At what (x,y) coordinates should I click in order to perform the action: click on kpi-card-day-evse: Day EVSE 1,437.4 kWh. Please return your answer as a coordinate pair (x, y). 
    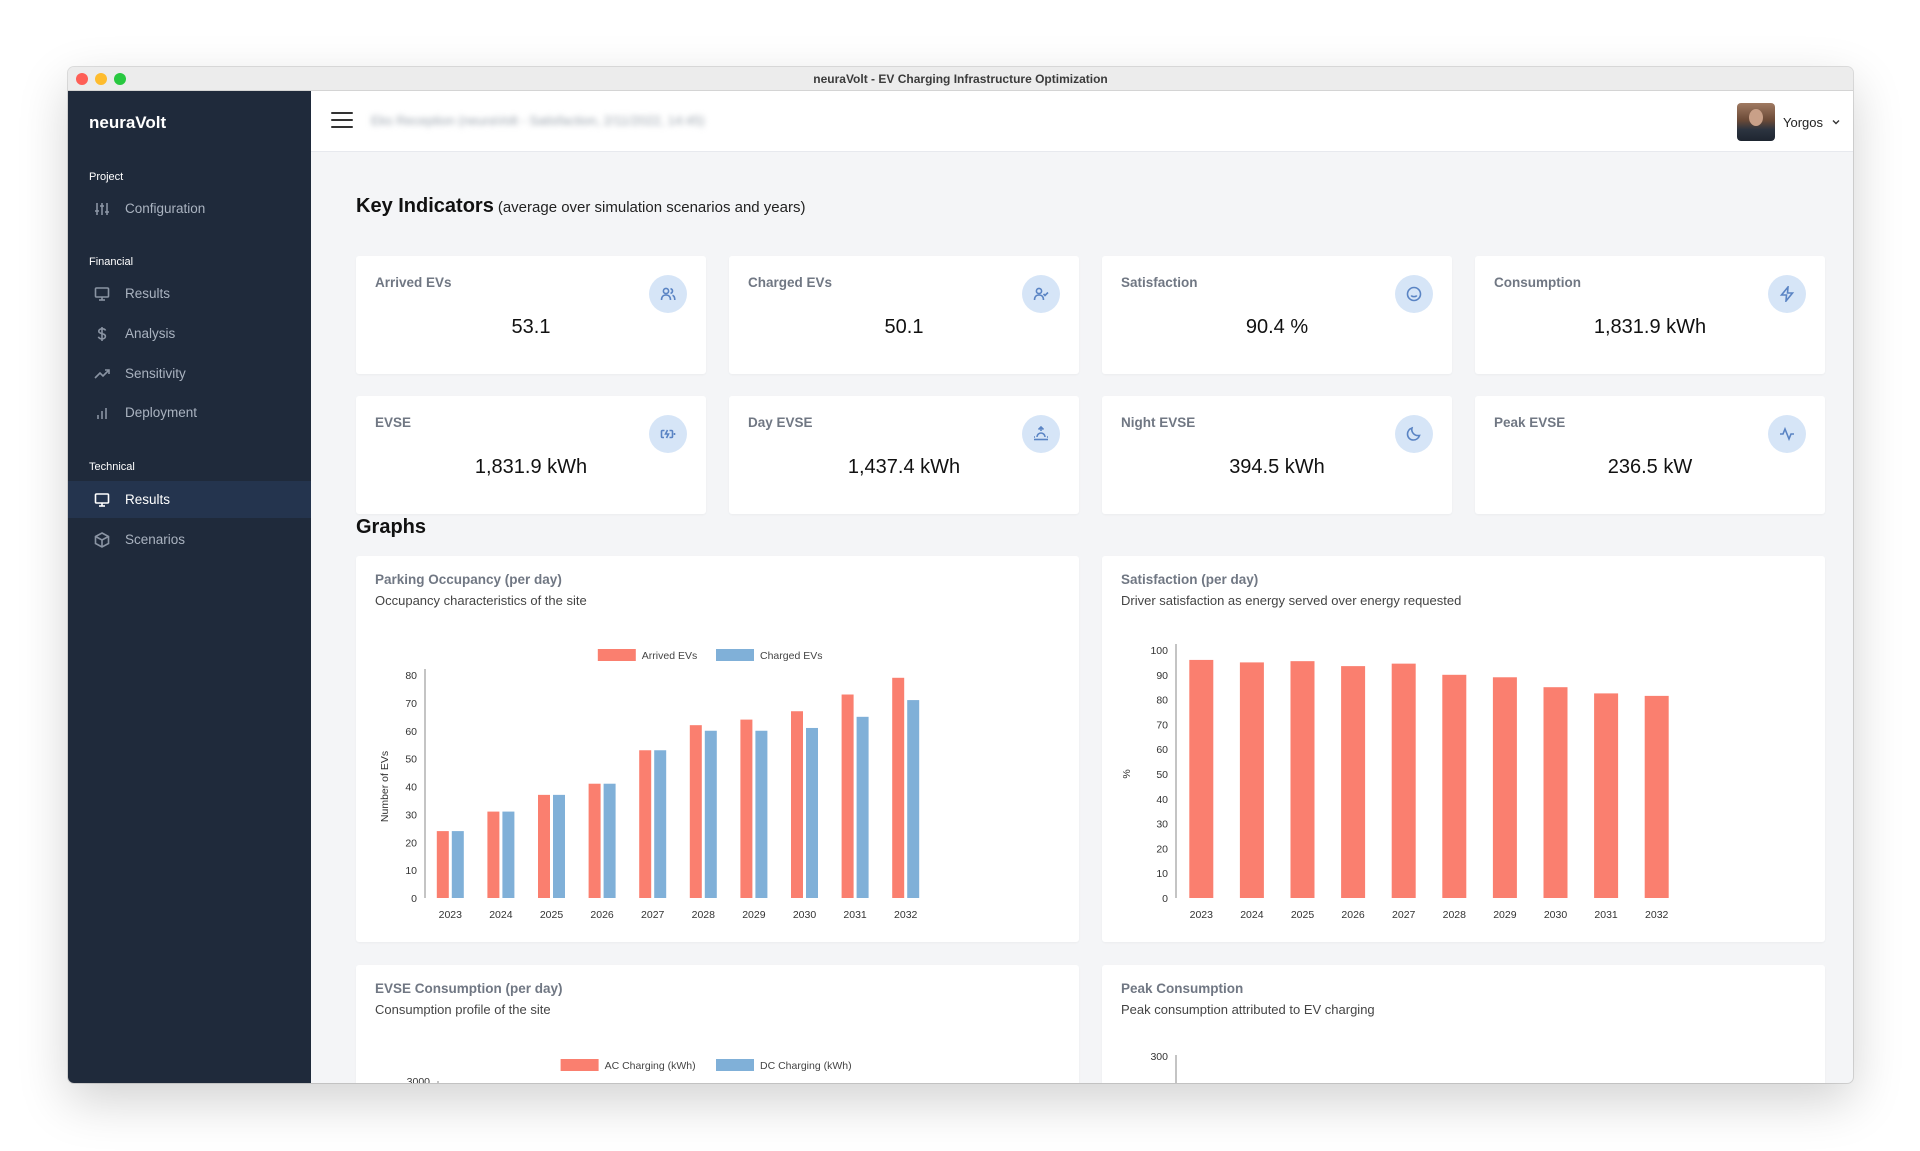
    Looking at the image, I should click on (904, 455).